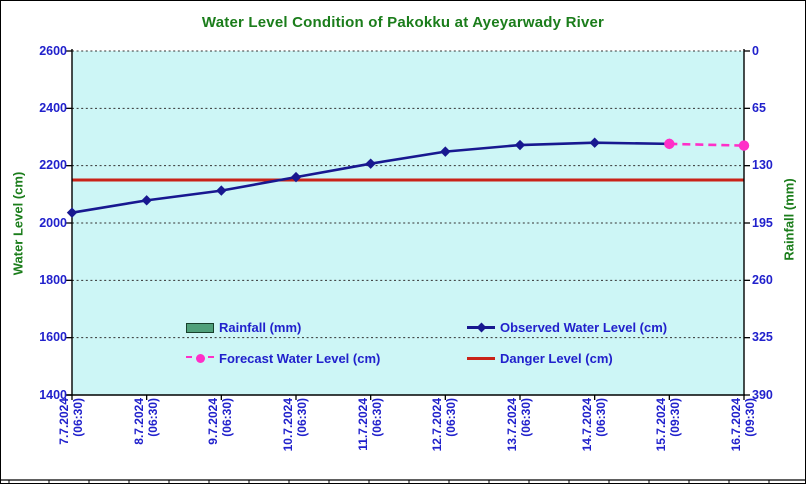 The width and height of the screenshot is (806, 484). I want to click on right-axis-tick-label: 260, so click(762, 279).